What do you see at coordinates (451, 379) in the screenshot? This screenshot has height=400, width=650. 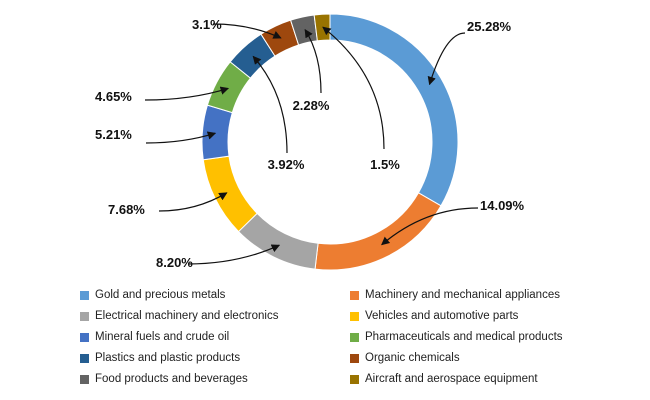 I see `legend-label: Aircraft and aerospace equipment` at bounding box center [451, 379].